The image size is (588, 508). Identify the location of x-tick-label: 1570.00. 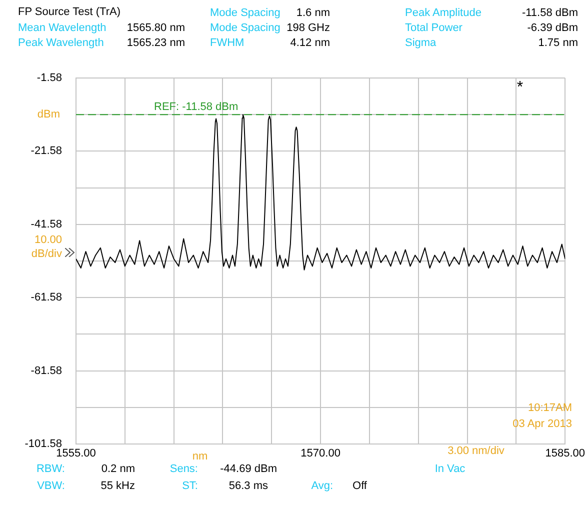
(320, 454).